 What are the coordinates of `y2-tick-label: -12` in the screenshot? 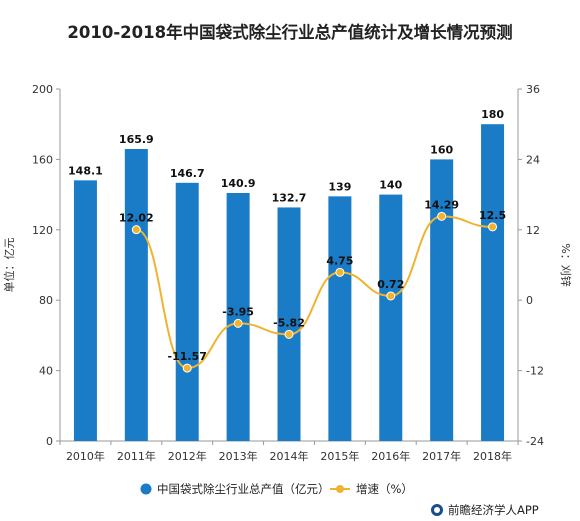 It's located at (535, 371).